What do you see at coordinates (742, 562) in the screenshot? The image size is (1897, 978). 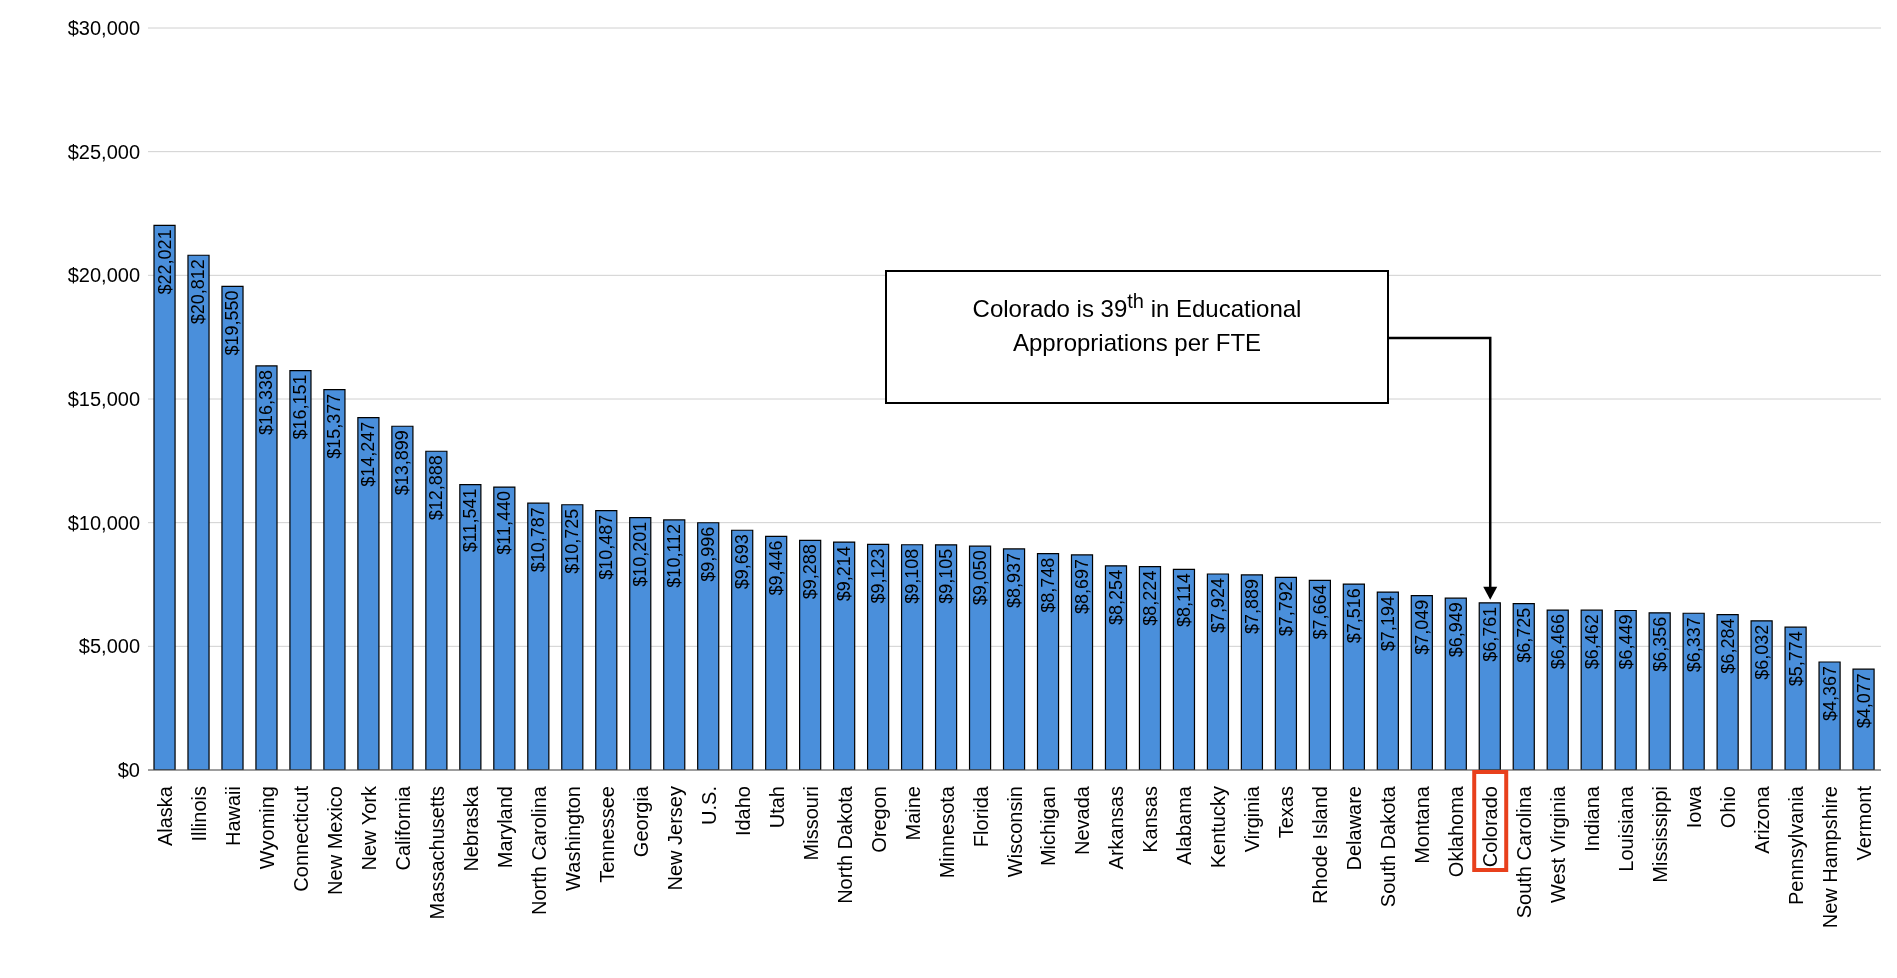 I see `data-label: $9,693` at bounding box center [742, 562].